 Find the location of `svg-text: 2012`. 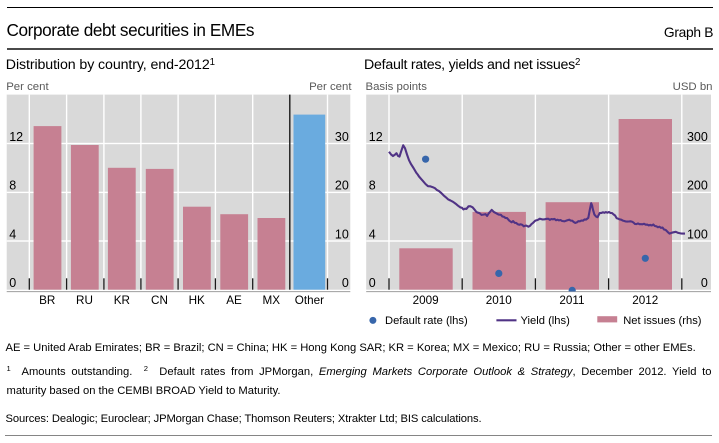

svg-text: 2012 is located at coordinates (645, 300).